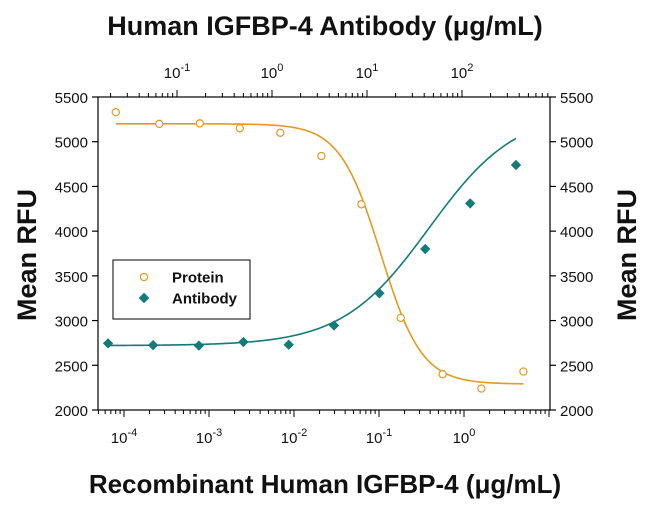 The width and height of the screenshot is (650, 506). What do you see at coordinates (71, 322) in the screenshot?
I see `y-tick-label-left: 3000` at bounding box center [71, 322].